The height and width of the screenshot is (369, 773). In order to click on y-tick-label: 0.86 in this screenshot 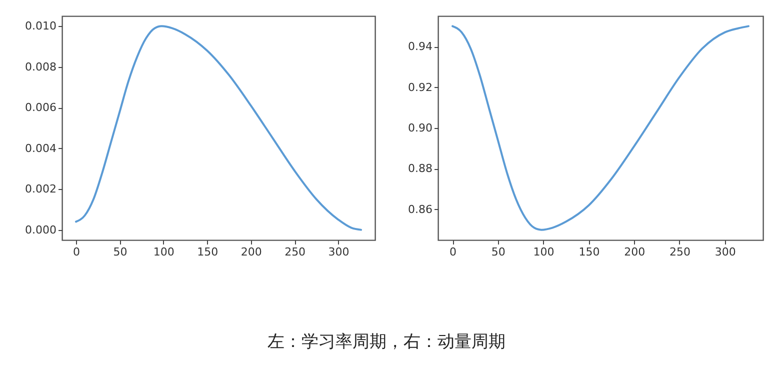, I will do `click(420, 209)`.